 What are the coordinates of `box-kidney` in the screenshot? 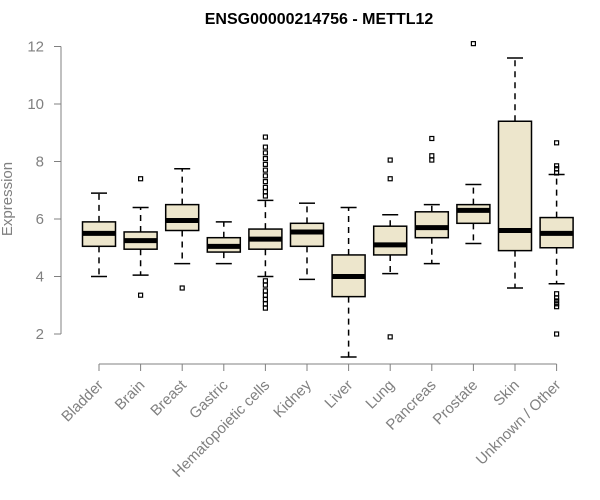 It's located at (307, 241).